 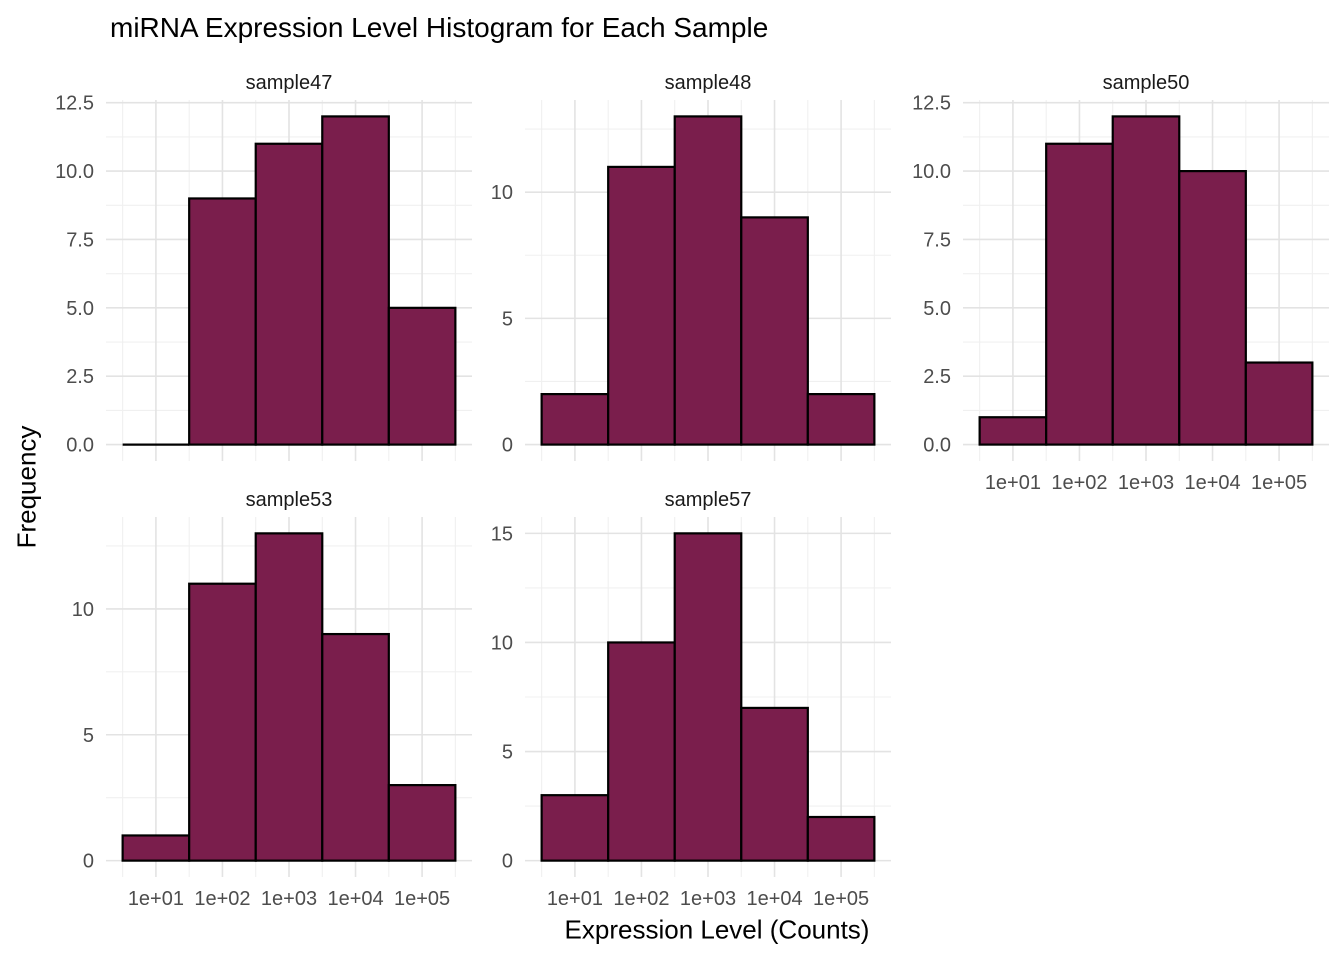 What do you see at coordinates (1146, 83) in the screenshot?
I see `facet-title: sample50` at bounding box center [1146, 83].